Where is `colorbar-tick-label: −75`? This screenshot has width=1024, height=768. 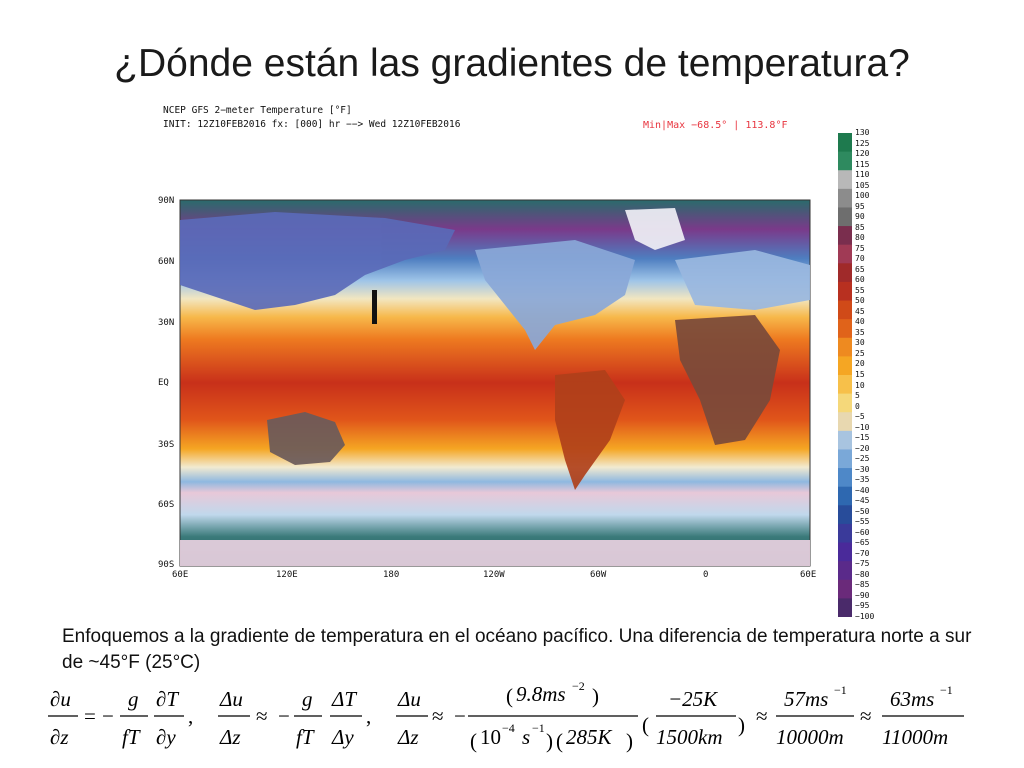 colorbar-tick-label: −75 is located at coordinates (862, 564).